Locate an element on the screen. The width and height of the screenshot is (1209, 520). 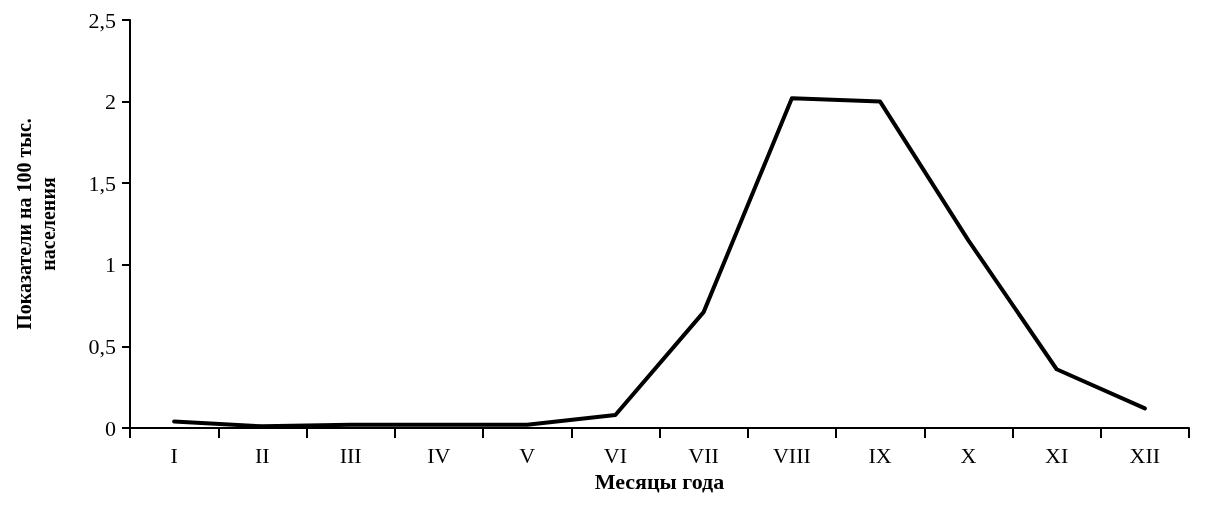
x-tick-label: V is located at coordinates (527, 455).